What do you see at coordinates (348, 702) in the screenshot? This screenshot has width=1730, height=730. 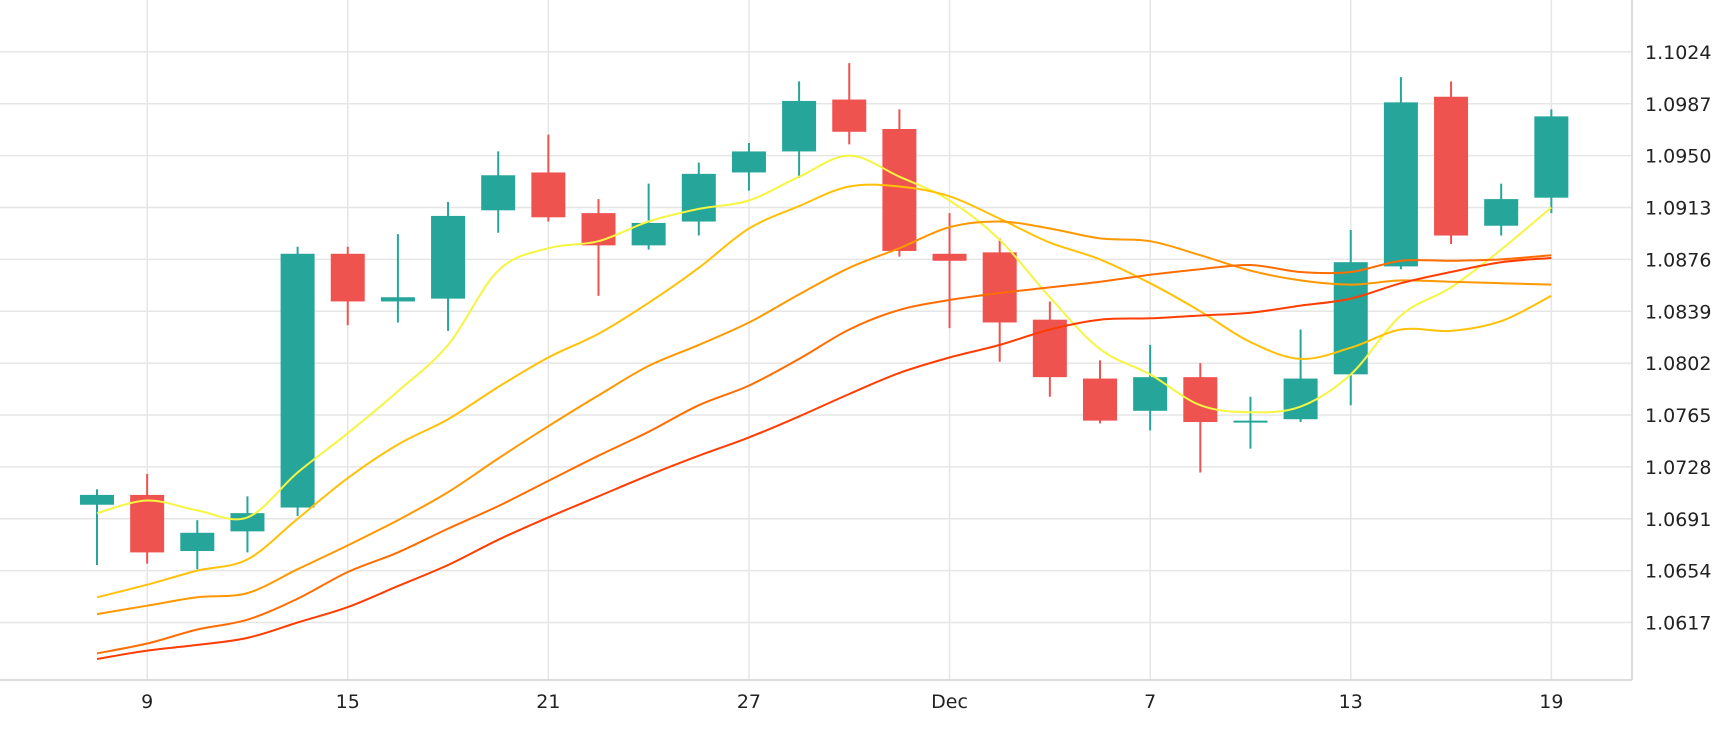 I see `x-tick-label: 15` at bounding box center [348, 702].